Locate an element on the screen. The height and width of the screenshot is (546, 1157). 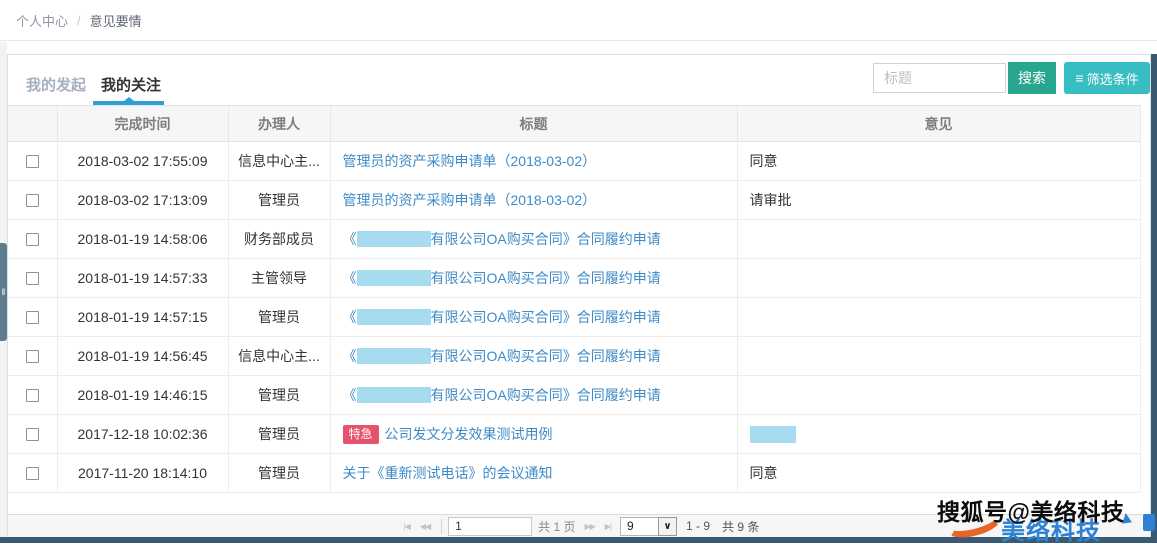
table-row: 2017-12-18 10:02:36 管理员 特急 公司发文分发效果测试用例 is located at coordinates (574, 434).